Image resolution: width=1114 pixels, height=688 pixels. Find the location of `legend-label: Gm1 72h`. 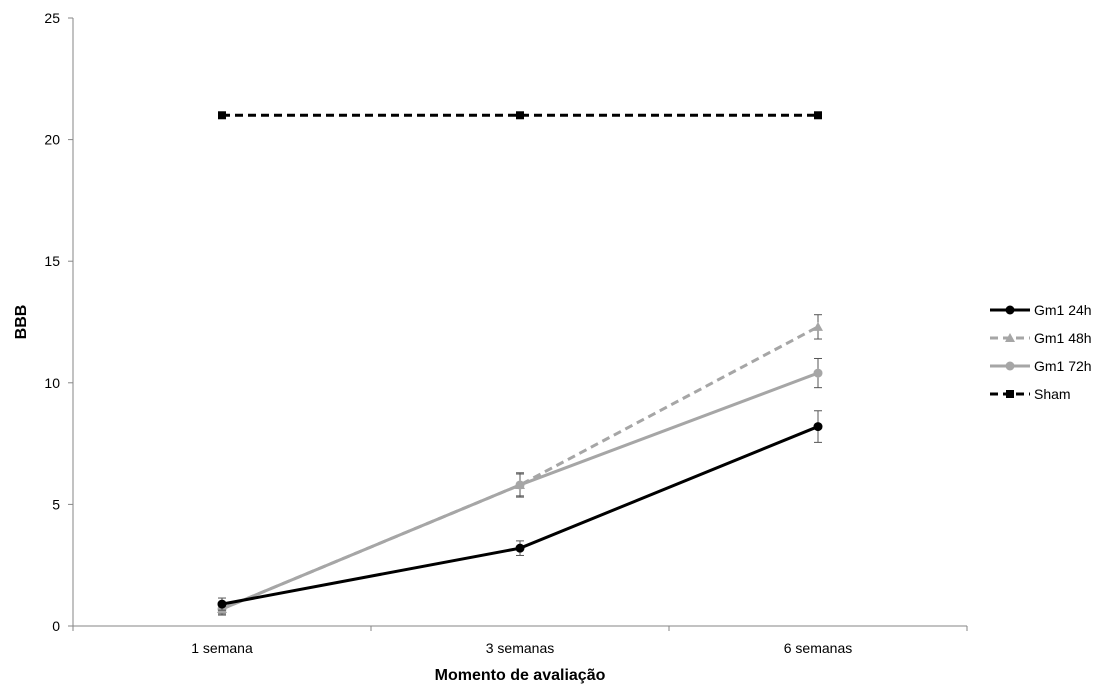

legend-label: Gm1 72h is located at coordinates (1063, 366).